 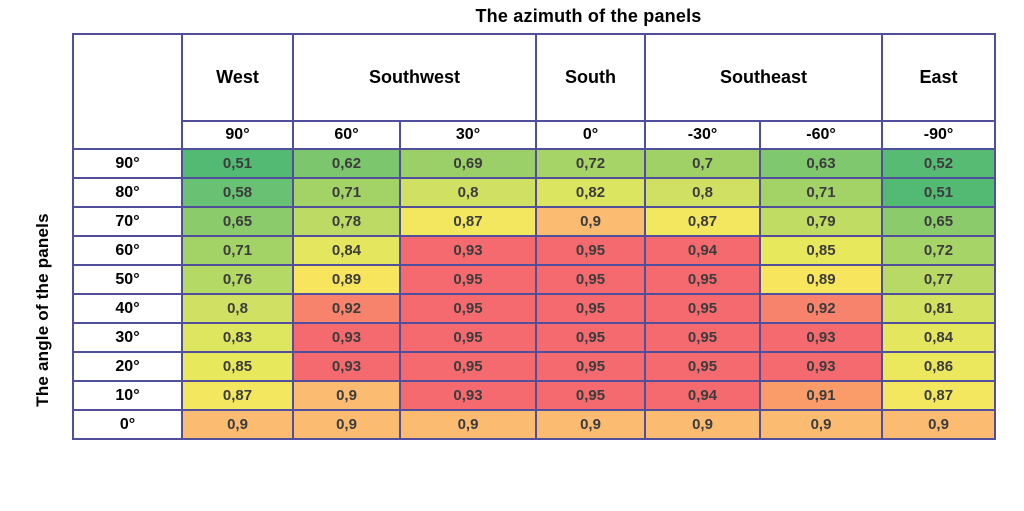 I want to click on angle-row-header: 80°, so click(x=127, y=192).